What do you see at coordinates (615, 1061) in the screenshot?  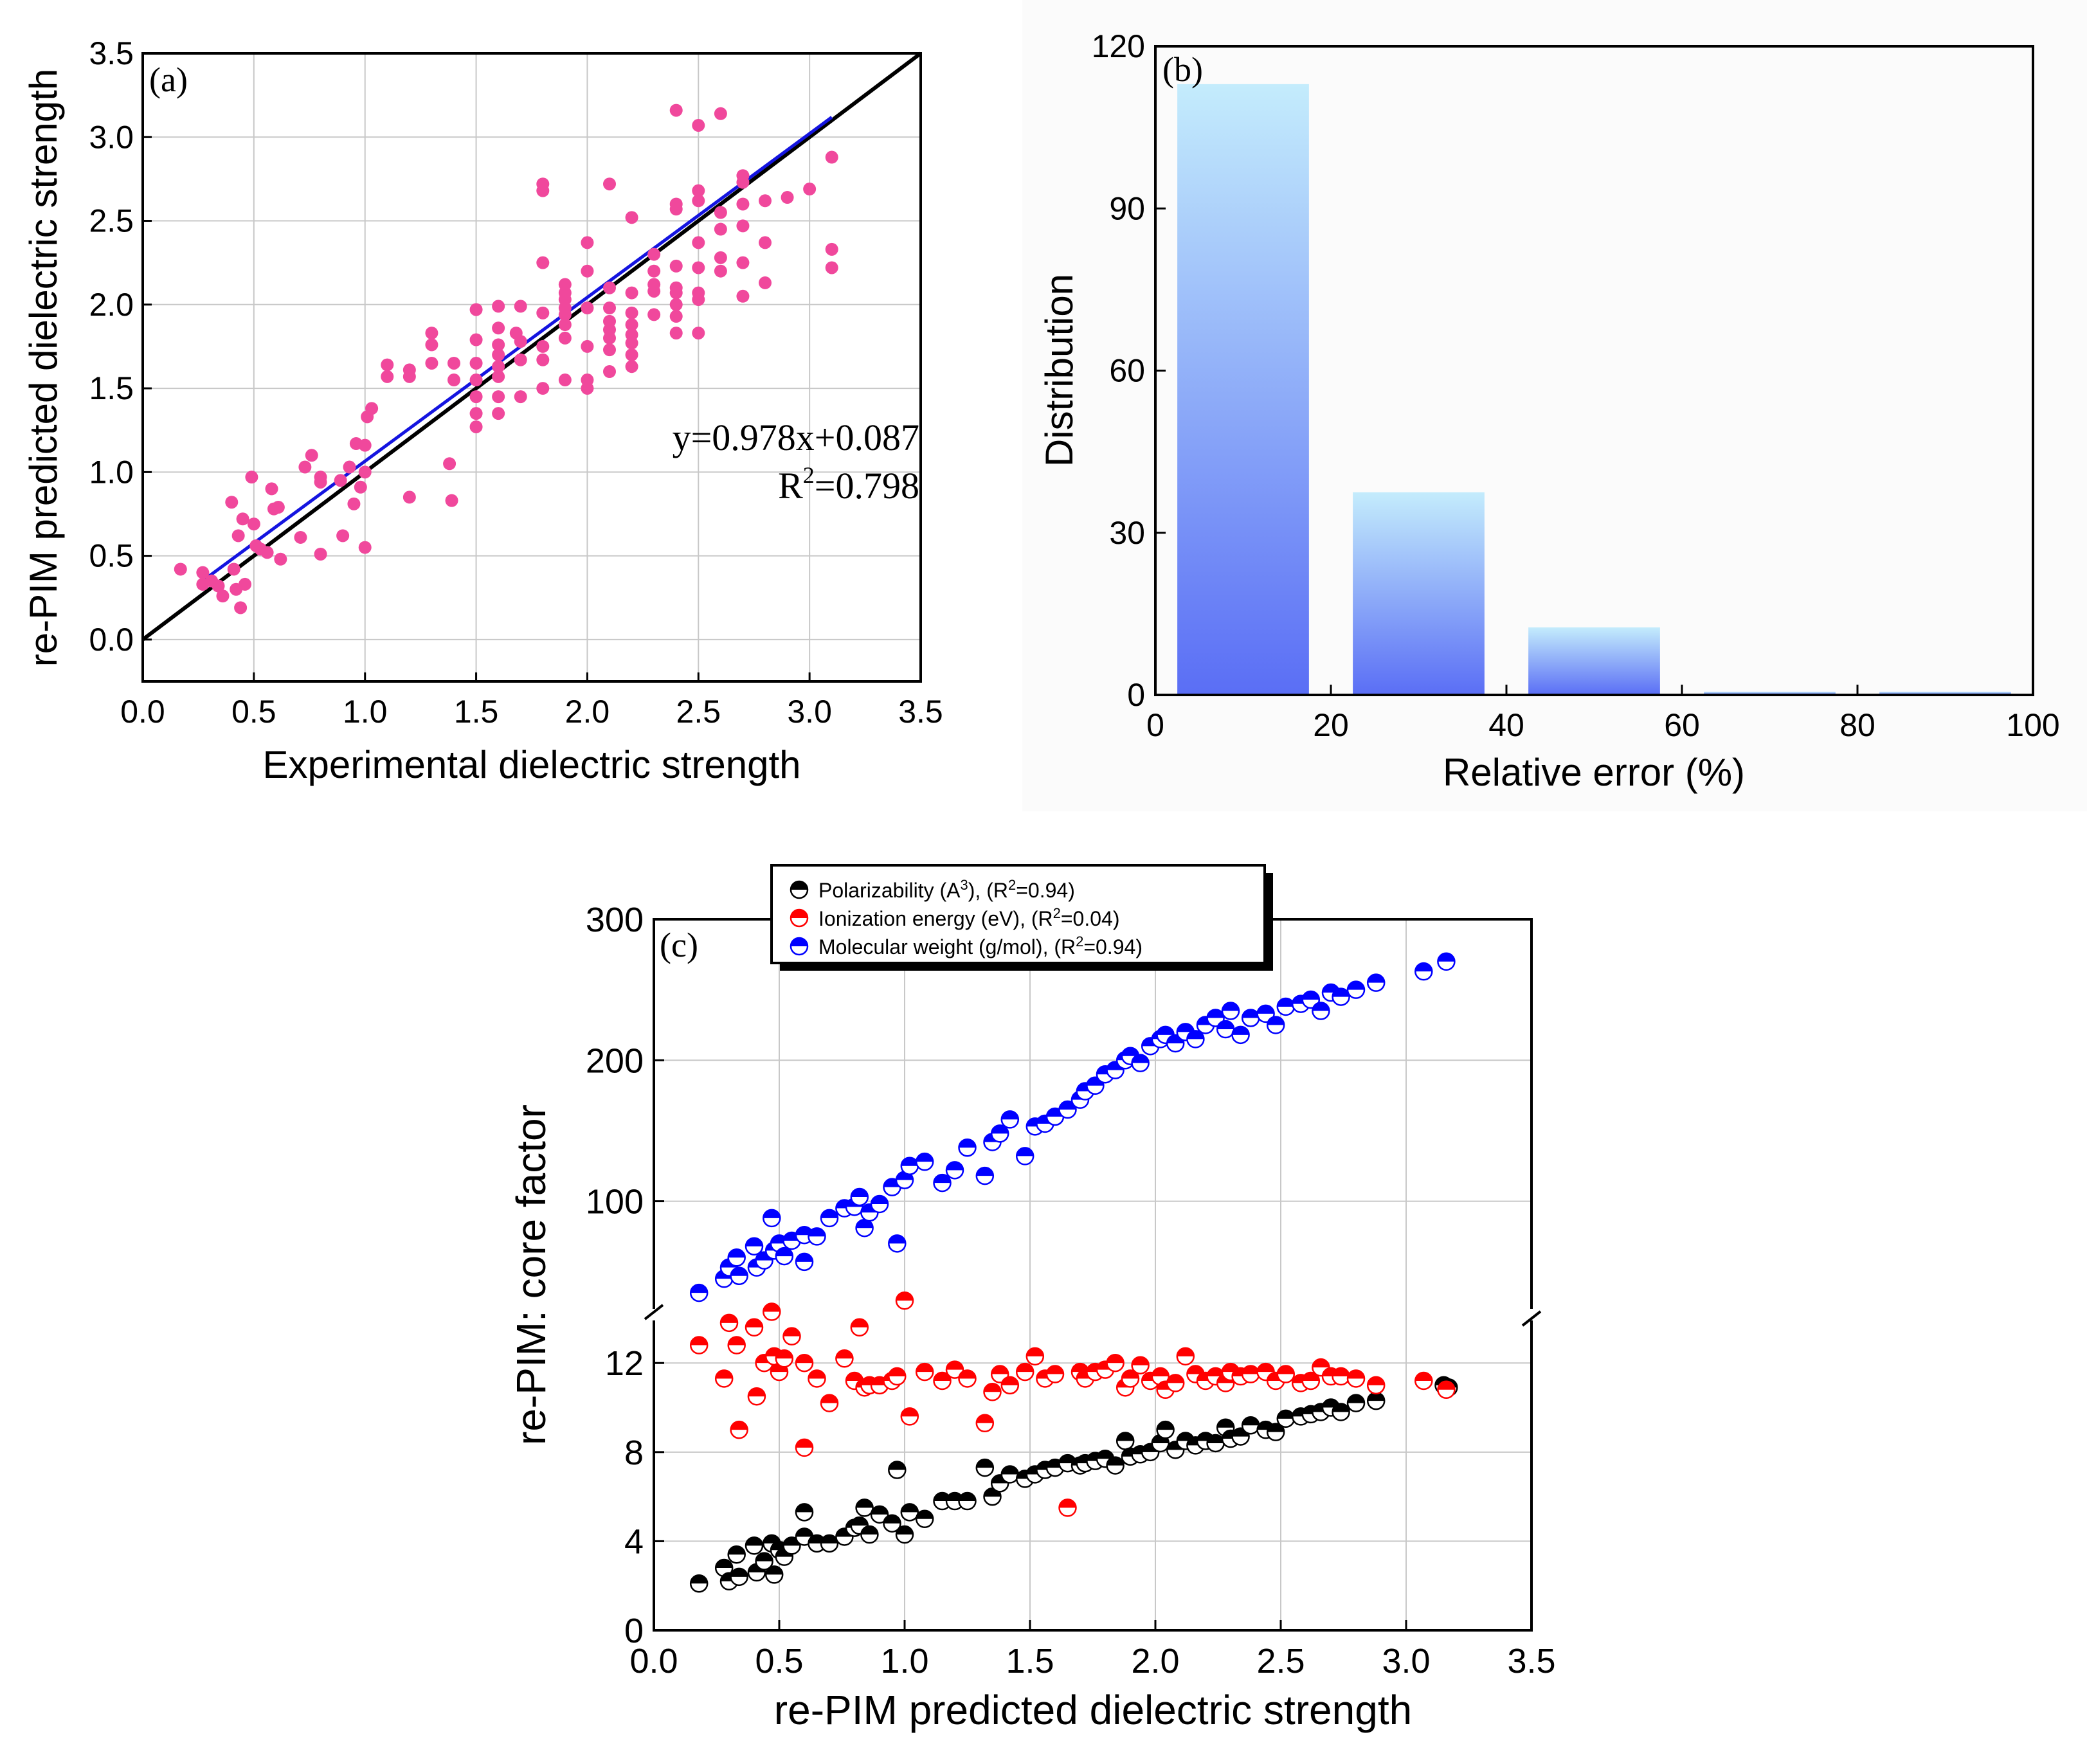 I see `y-tick-label: 200` at bounding box center [615, 1061].